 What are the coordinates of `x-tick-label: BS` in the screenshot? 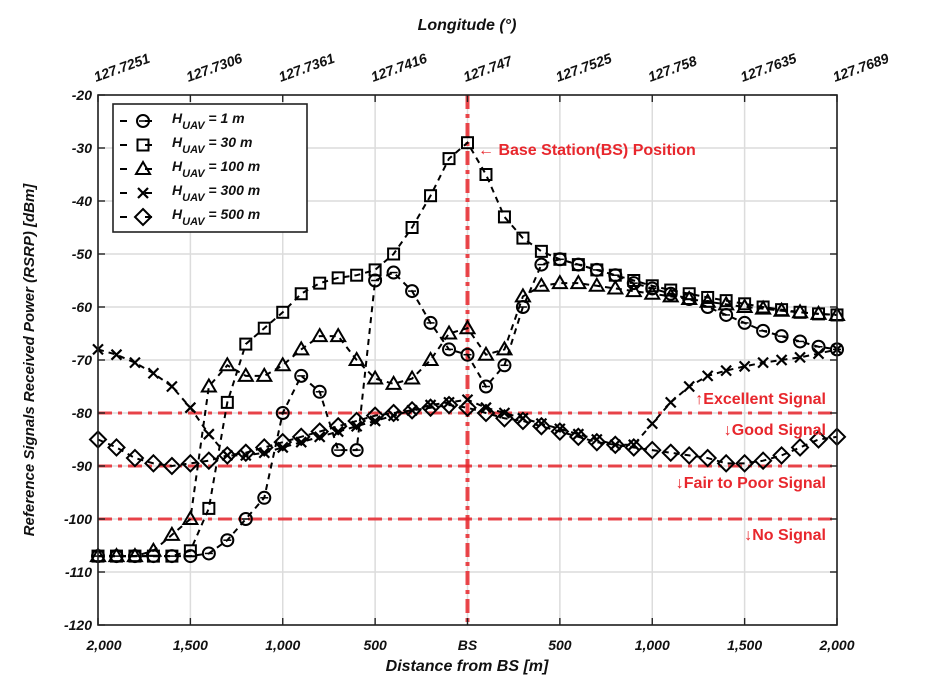 It's located at (468, 645).